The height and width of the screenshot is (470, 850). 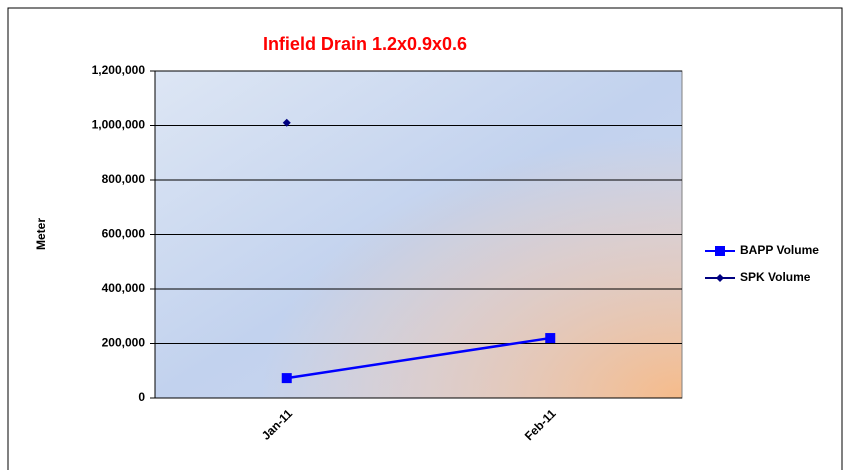 What do you see at coordinates (41, 234) in the screenshot?
I see `y-axis-label: Meter` at bounding box center [41, 234].